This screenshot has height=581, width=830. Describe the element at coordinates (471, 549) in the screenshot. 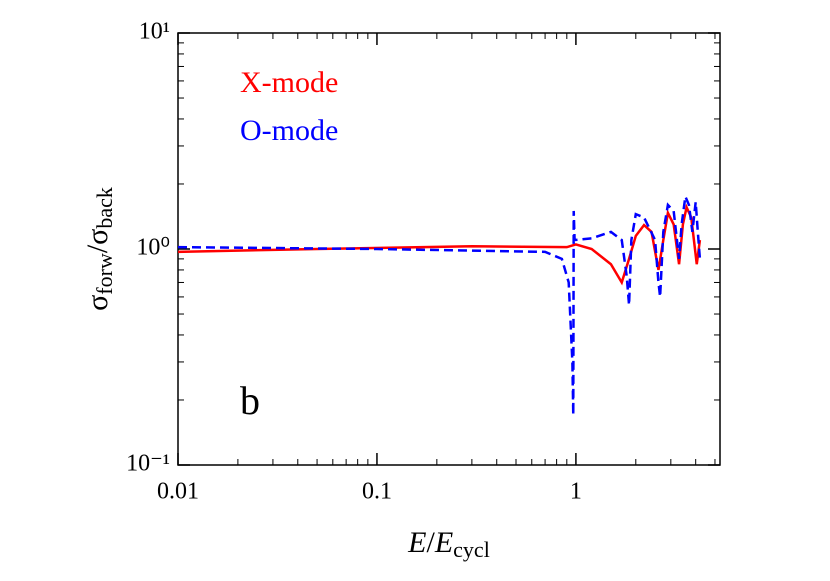

I see `x-axis-label-part: cycl` at that location.